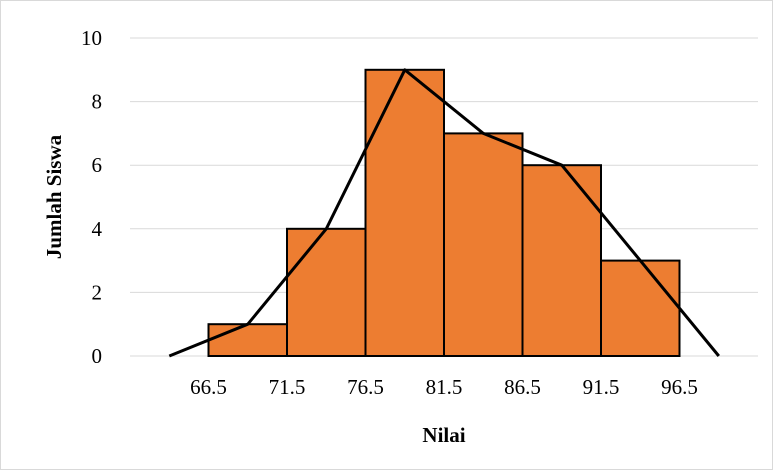  I want to click on y-tick-label: 0, so click(97, 356).